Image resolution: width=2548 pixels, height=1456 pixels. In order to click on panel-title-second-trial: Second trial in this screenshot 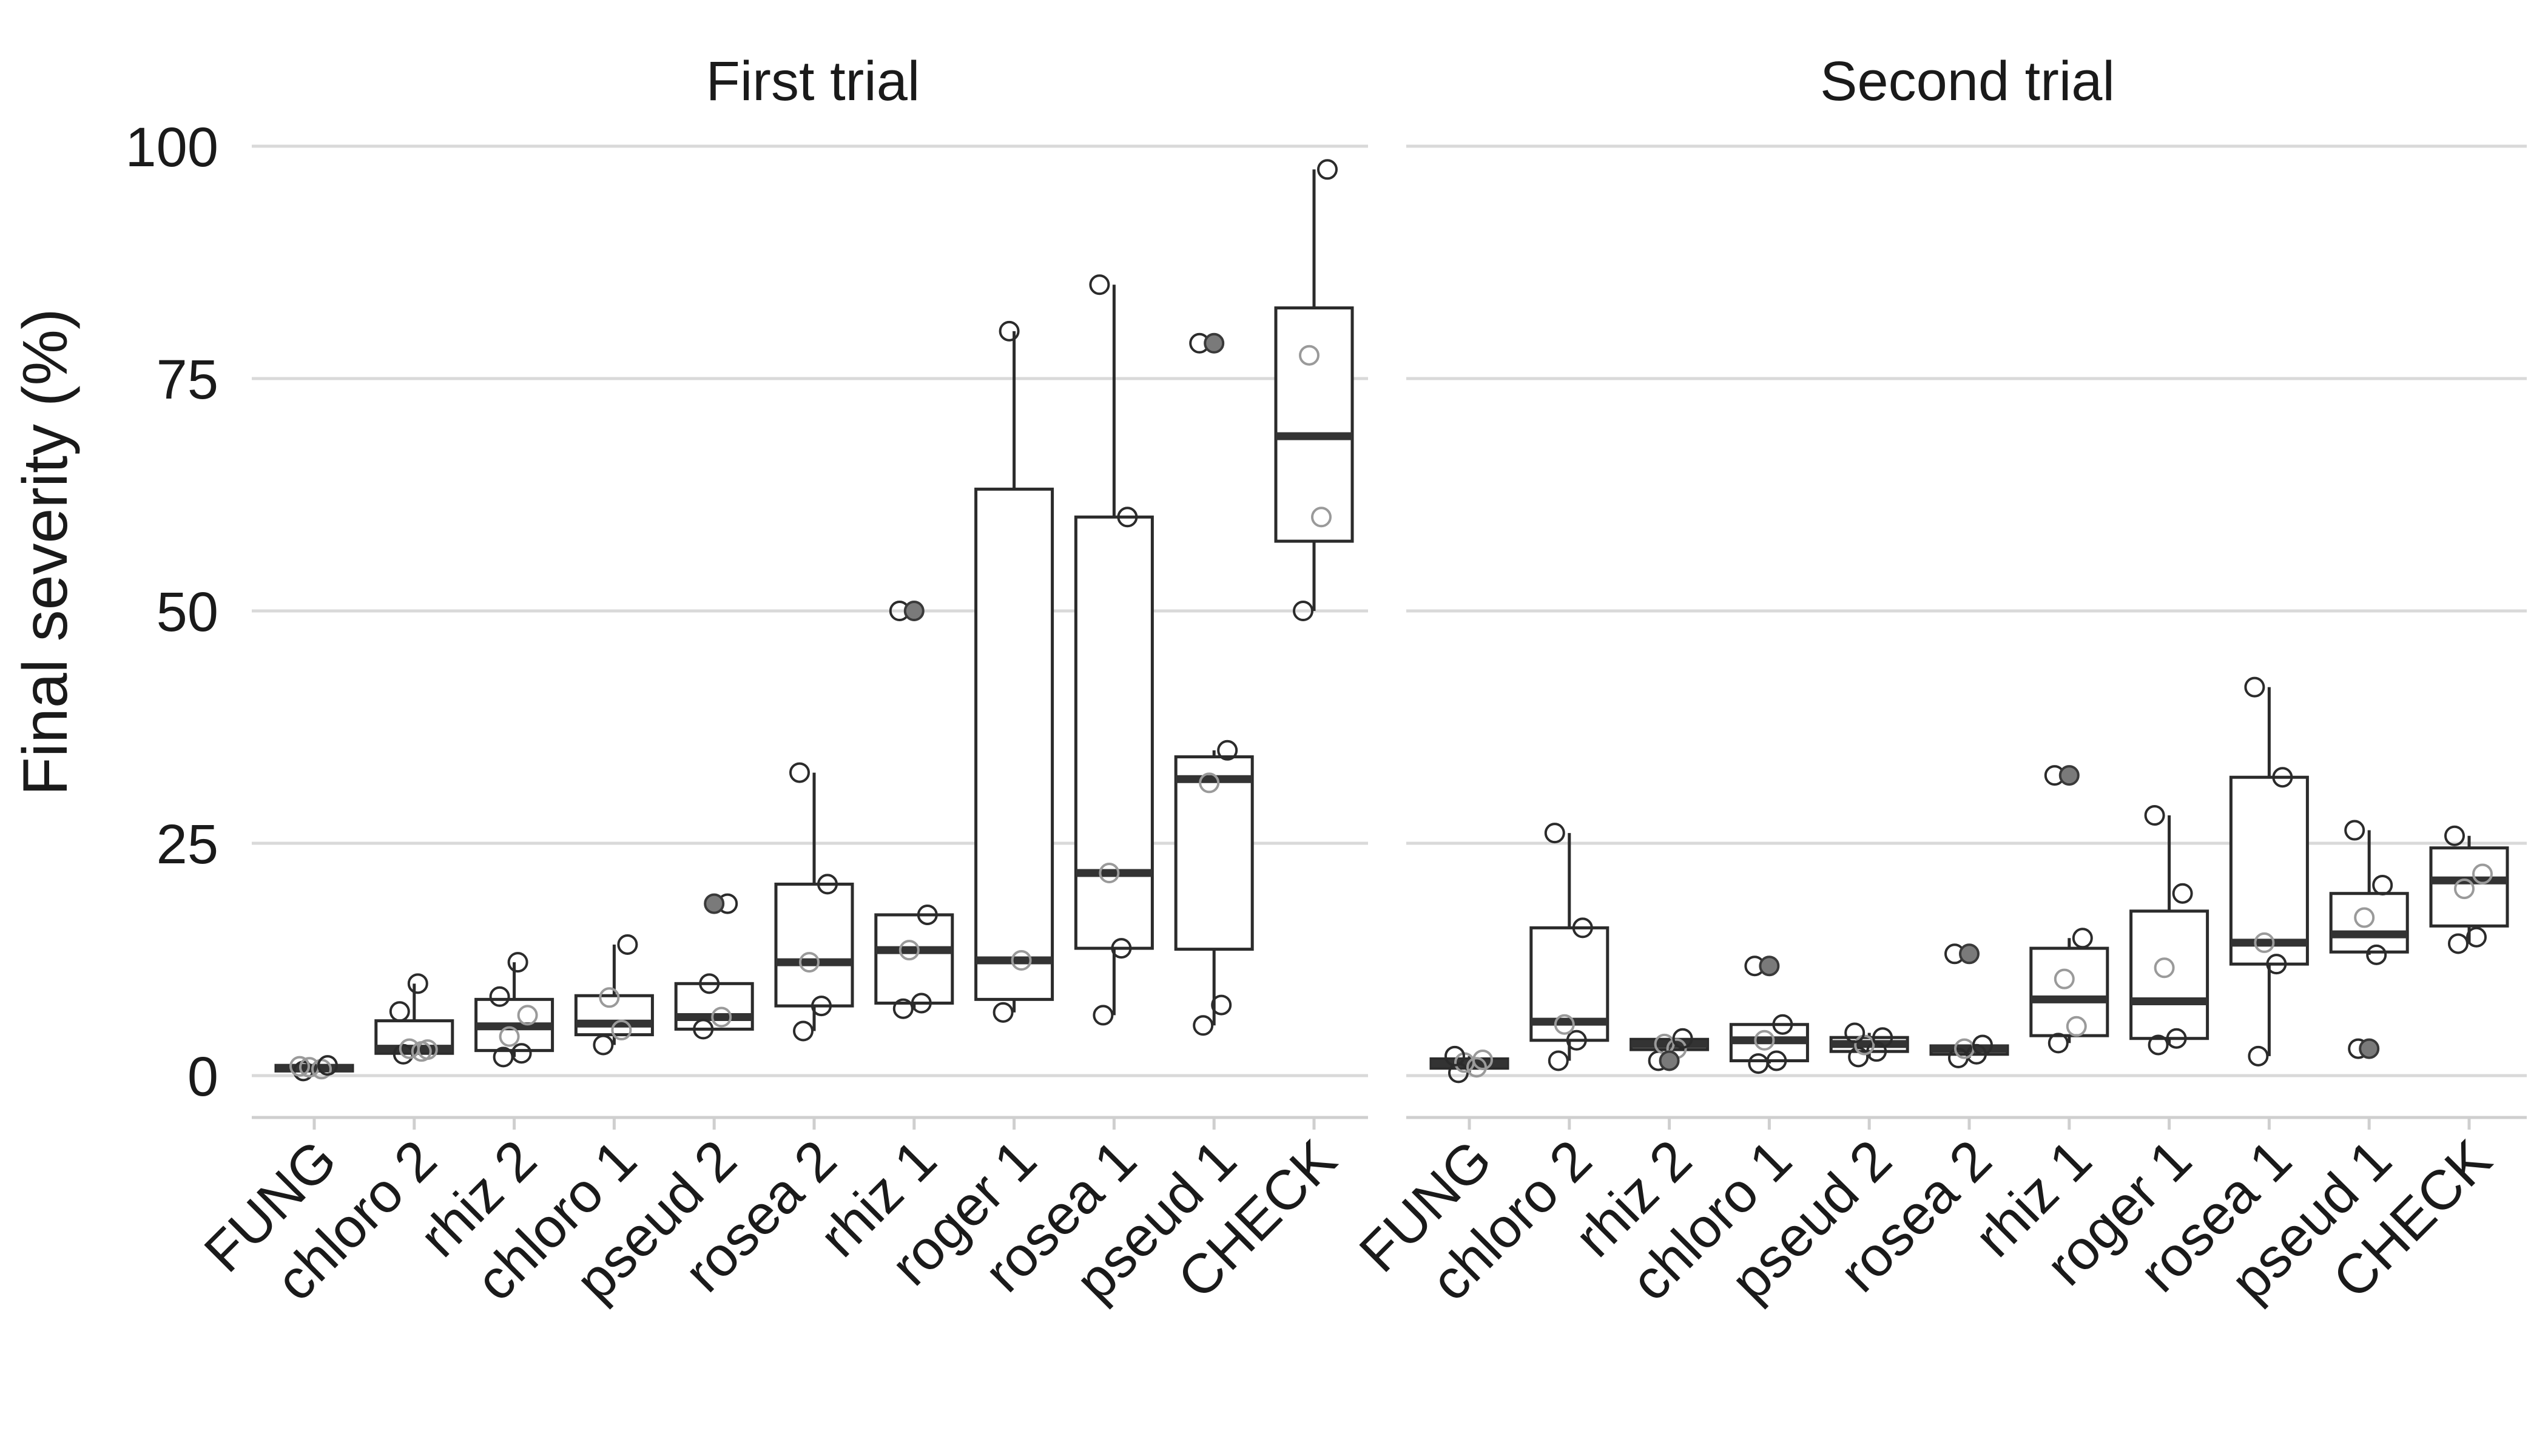, I will do `click(1967, 81)`.